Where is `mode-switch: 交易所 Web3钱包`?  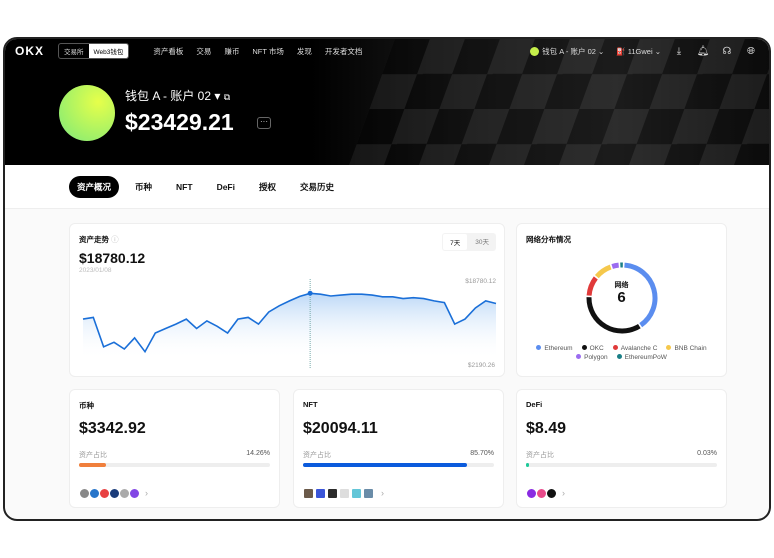 mode-switch: 交易所 Web3钱包 is located at coordinates (94, 51).